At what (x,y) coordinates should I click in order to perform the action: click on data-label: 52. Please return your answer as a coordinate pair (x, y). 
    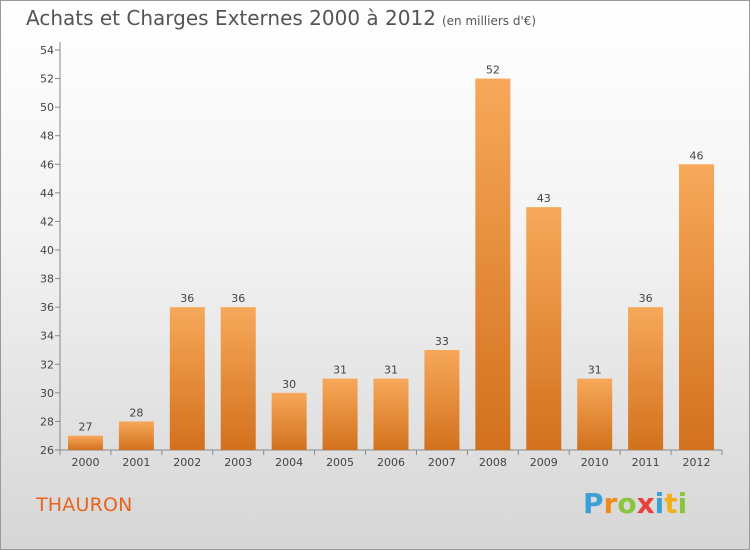
    Looking at the image, I should click on (493, 70).